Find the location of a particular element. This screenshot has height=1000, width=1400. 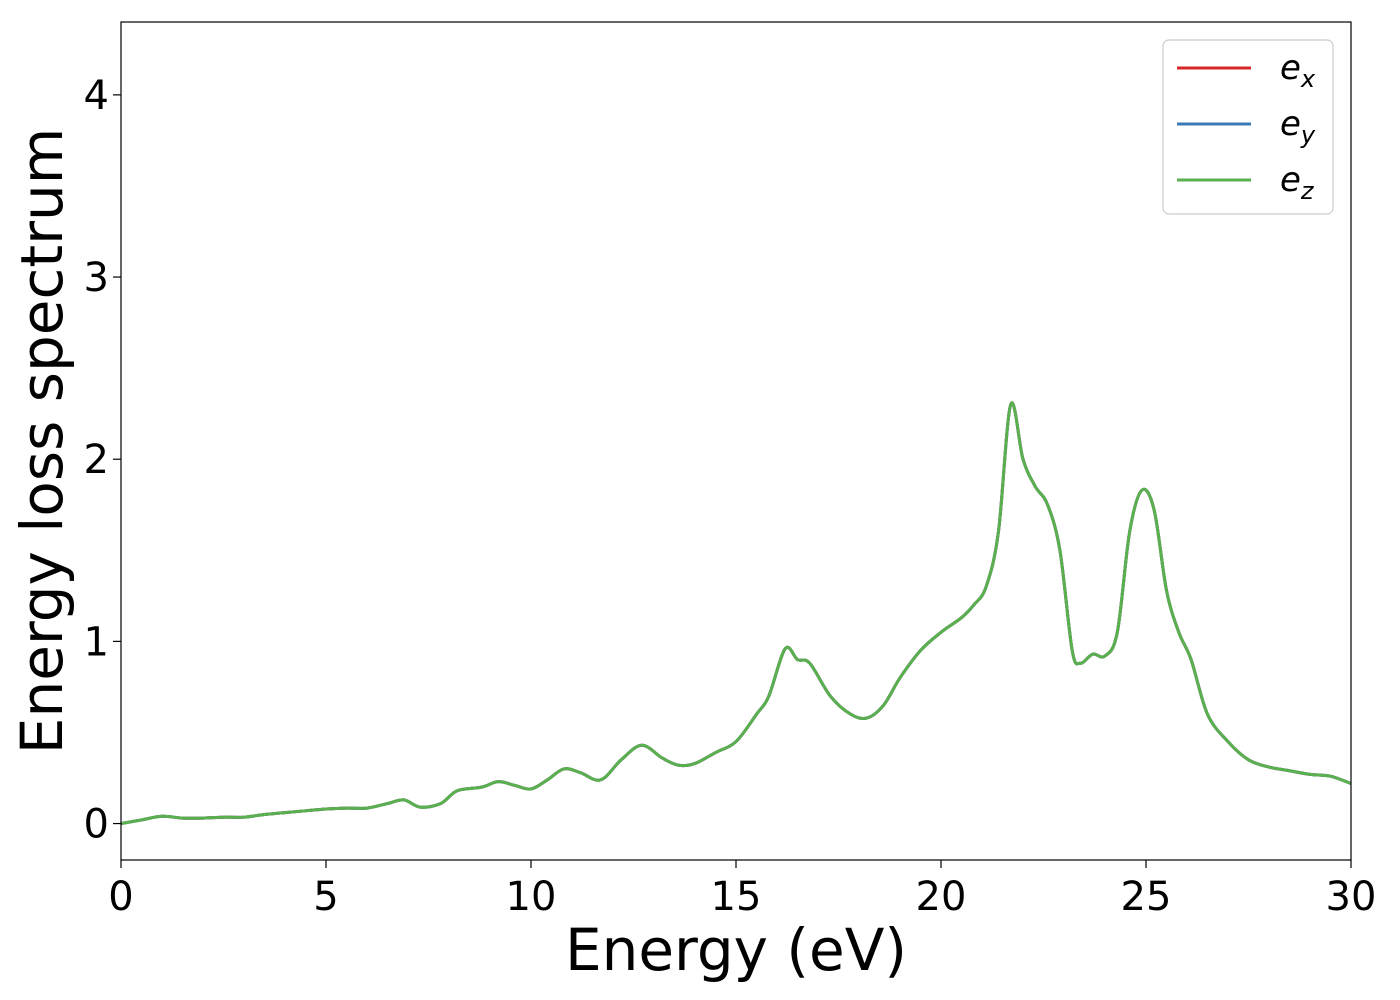

x-tick-label: 30 is located at coordinates (1351, 897).